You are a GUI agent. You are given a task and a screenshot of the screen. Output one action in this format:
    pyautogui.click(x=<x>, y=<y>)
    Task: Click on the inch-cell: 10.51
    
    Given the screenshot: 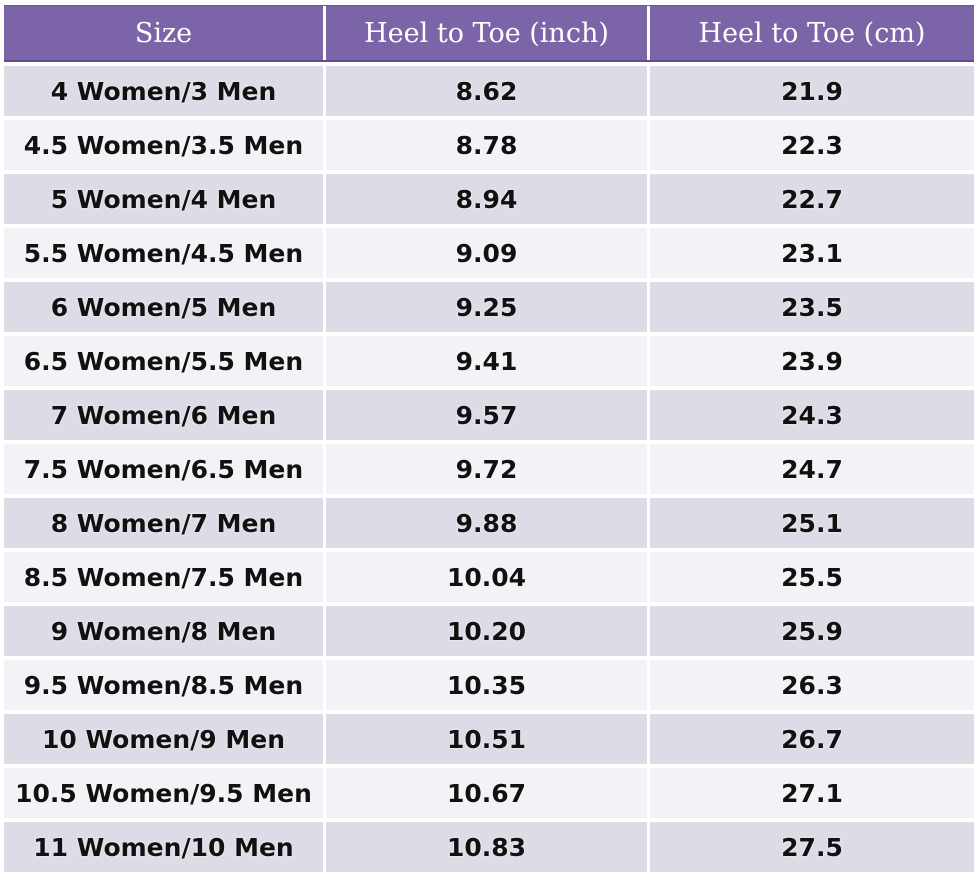 What is the action you would take?
    pyautogui.click(x=488, y=739)
    